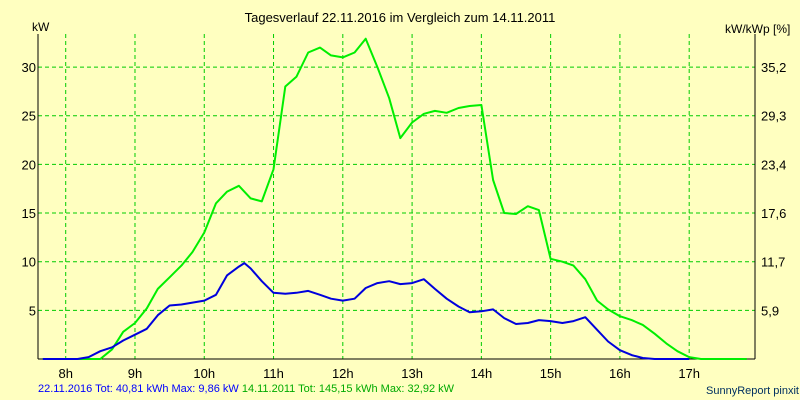 The width and height of the screenshot is (800, 400). What do you see at coordinates (758, 29) in the screenshot?
I see `y-axis-label-right: kW/kWp [%]` at bounding box center [758, 29].